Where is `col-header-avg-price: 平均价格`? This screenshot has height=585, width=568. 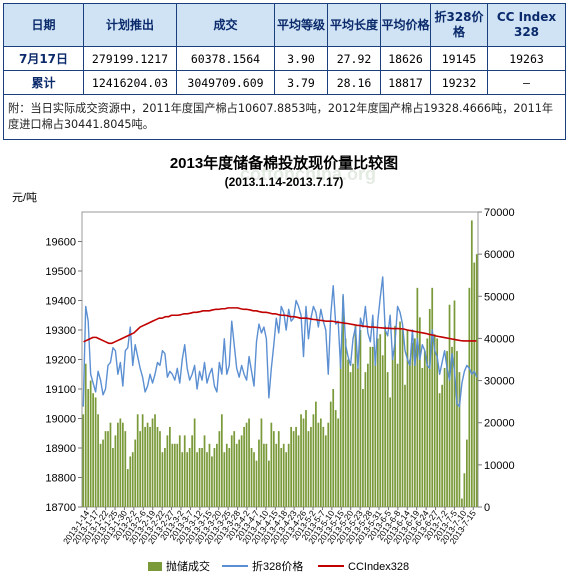 col-header-avg-price: 平均价格 is located at coordinates (405, 25).